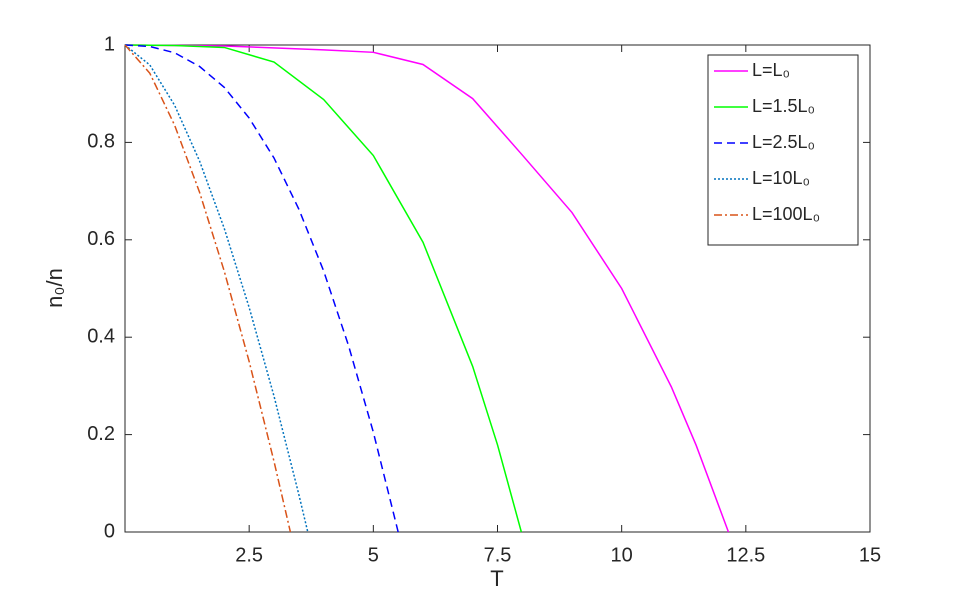 The width and height of the screenshot is (960, 598). Describe the element at coordinates (783, 142) in the screenshot. I see `legend-label: L=2.5L₀` at that location.